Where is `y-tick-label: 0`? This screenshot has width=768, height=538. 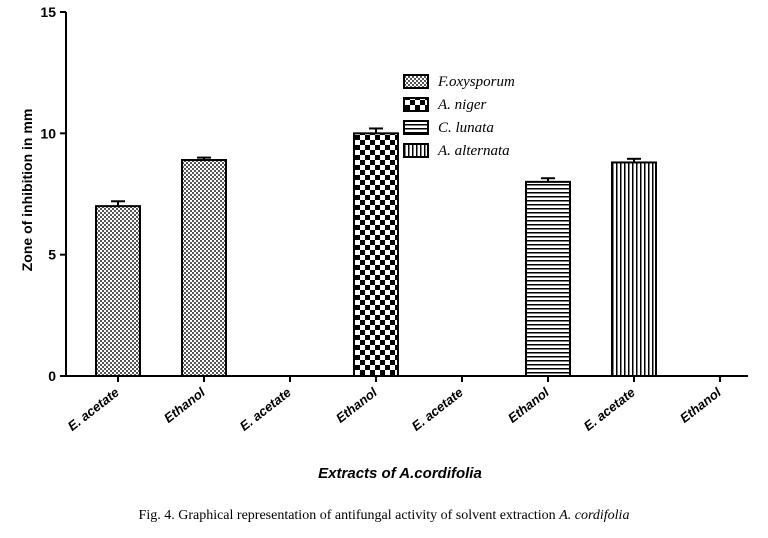 y-tick-label: 0 is located at coordinates (52, 376).